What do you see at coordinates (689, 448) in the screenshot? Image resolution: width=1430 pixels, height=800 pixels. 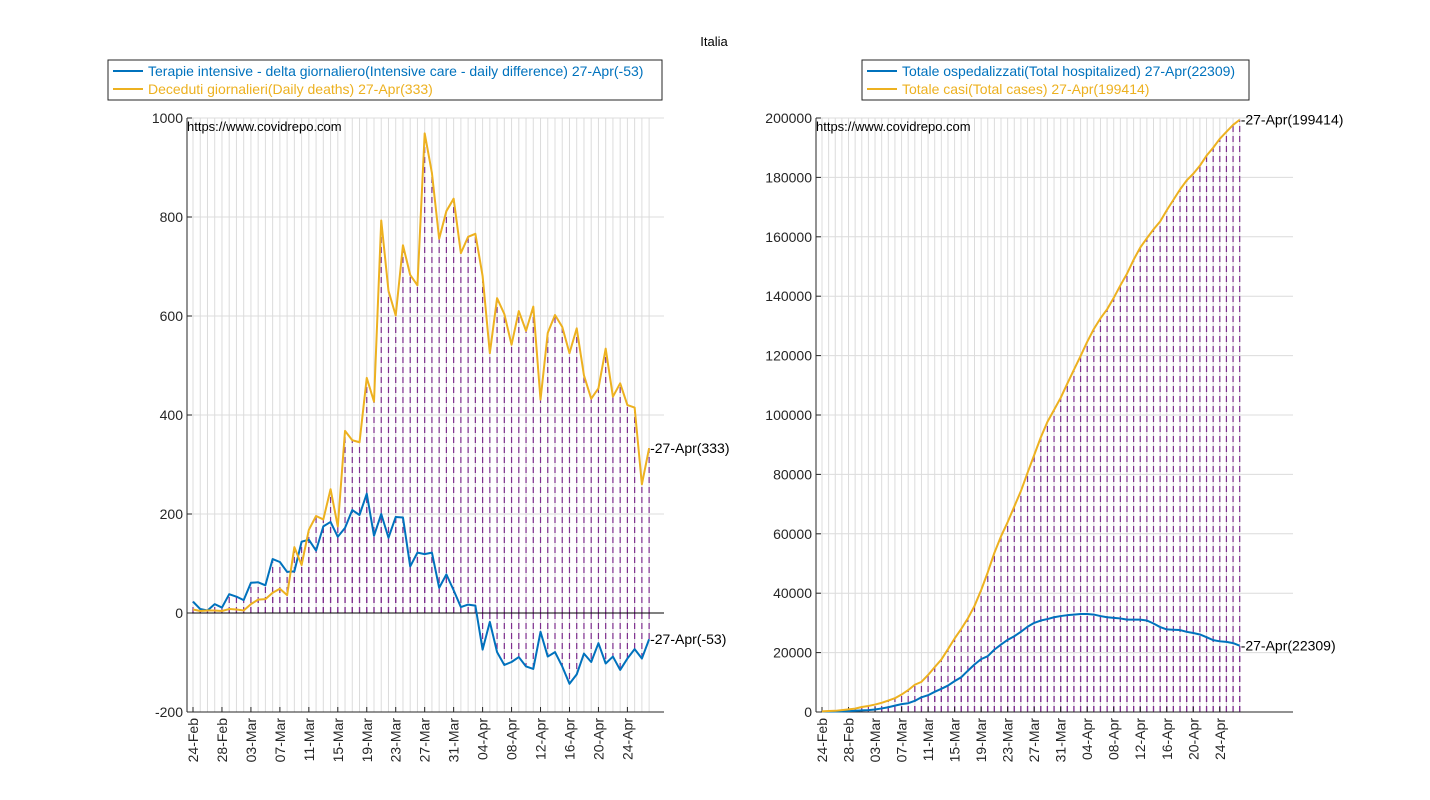 I see `end-label-1: -27-Apr(333)` at bounding box center [689, 448].